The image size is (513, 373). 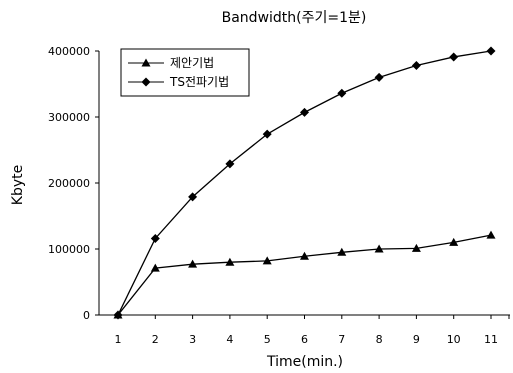 I want to click on x-tick-label-0: 1, so click(x=118, y=339).